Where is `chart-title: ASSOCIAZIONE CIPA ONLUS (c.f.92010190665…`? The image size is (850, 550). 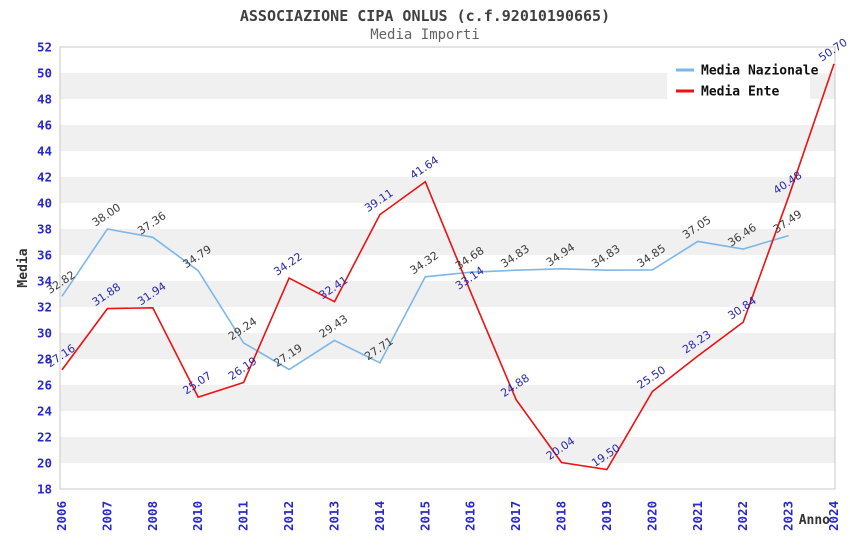
chart-title: ASSOCIAZIONE CIPA ONLUS (c.f.92010190665… is located at coordinates (425, 16).